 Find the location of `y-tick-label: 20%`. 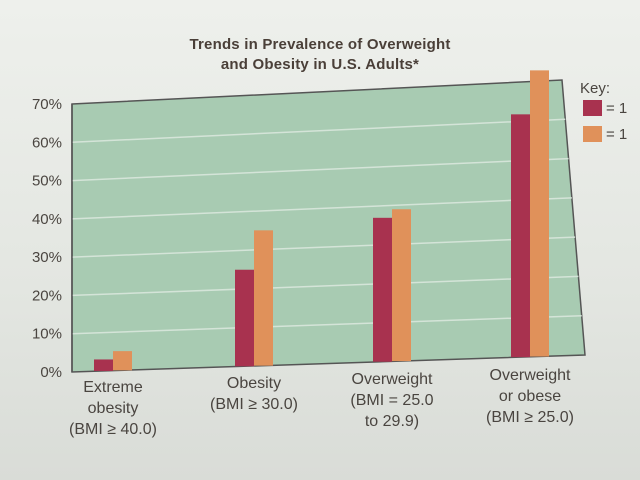

y-tick-label: 20% is located at coordinates (47, 295).